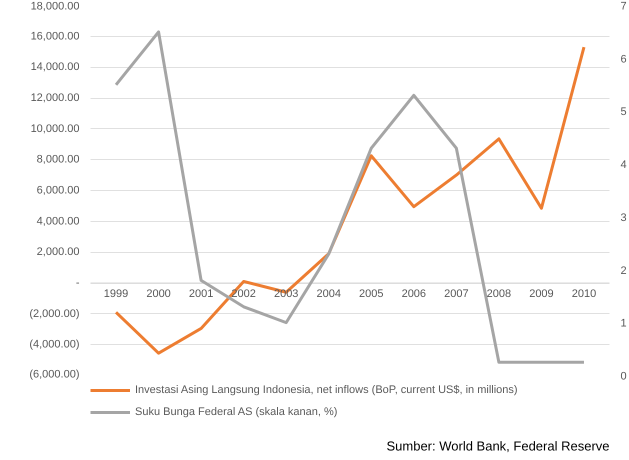  I want to click on y2-tick-label: 5, so click(623, 112).